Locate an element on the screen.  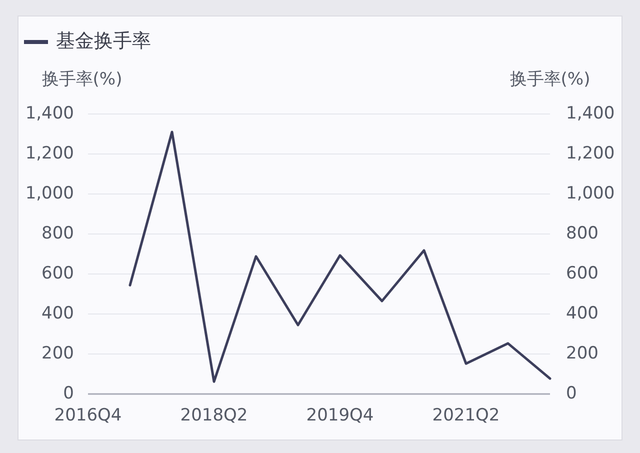
x-tick-label: 2018Q2 is located at coordinates (214, 416).